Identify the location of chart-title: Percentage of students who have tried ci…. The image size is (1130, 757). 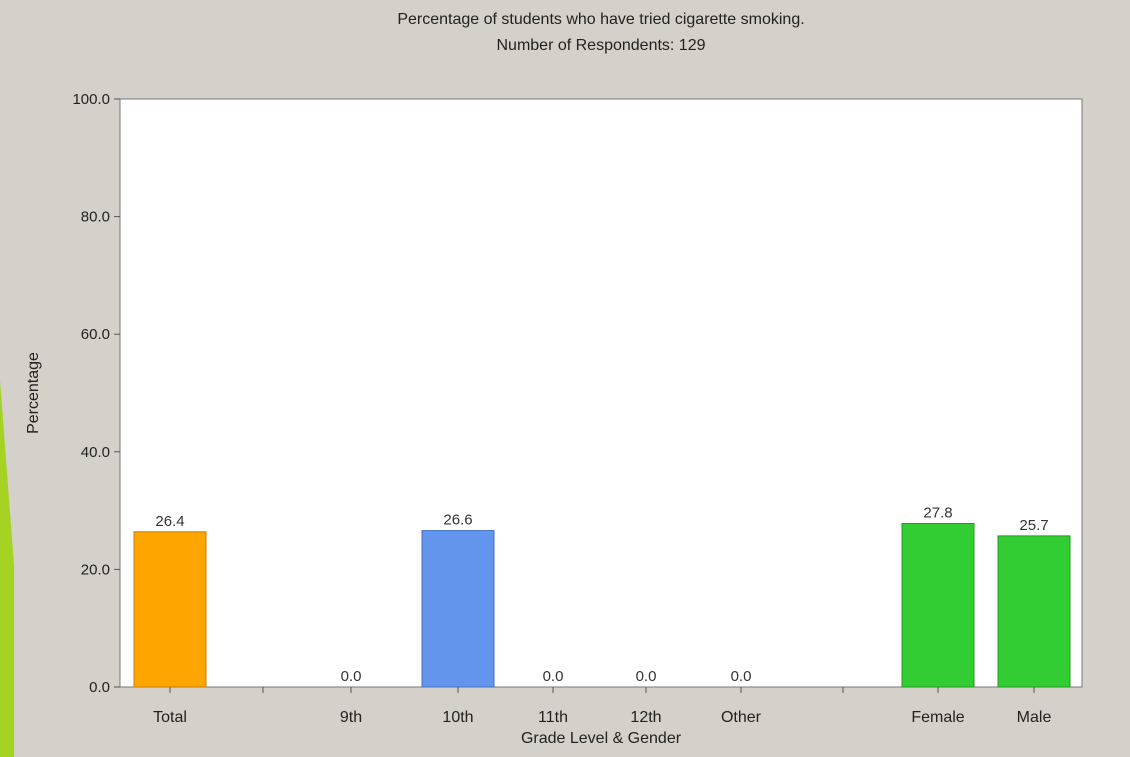
(600, 19).